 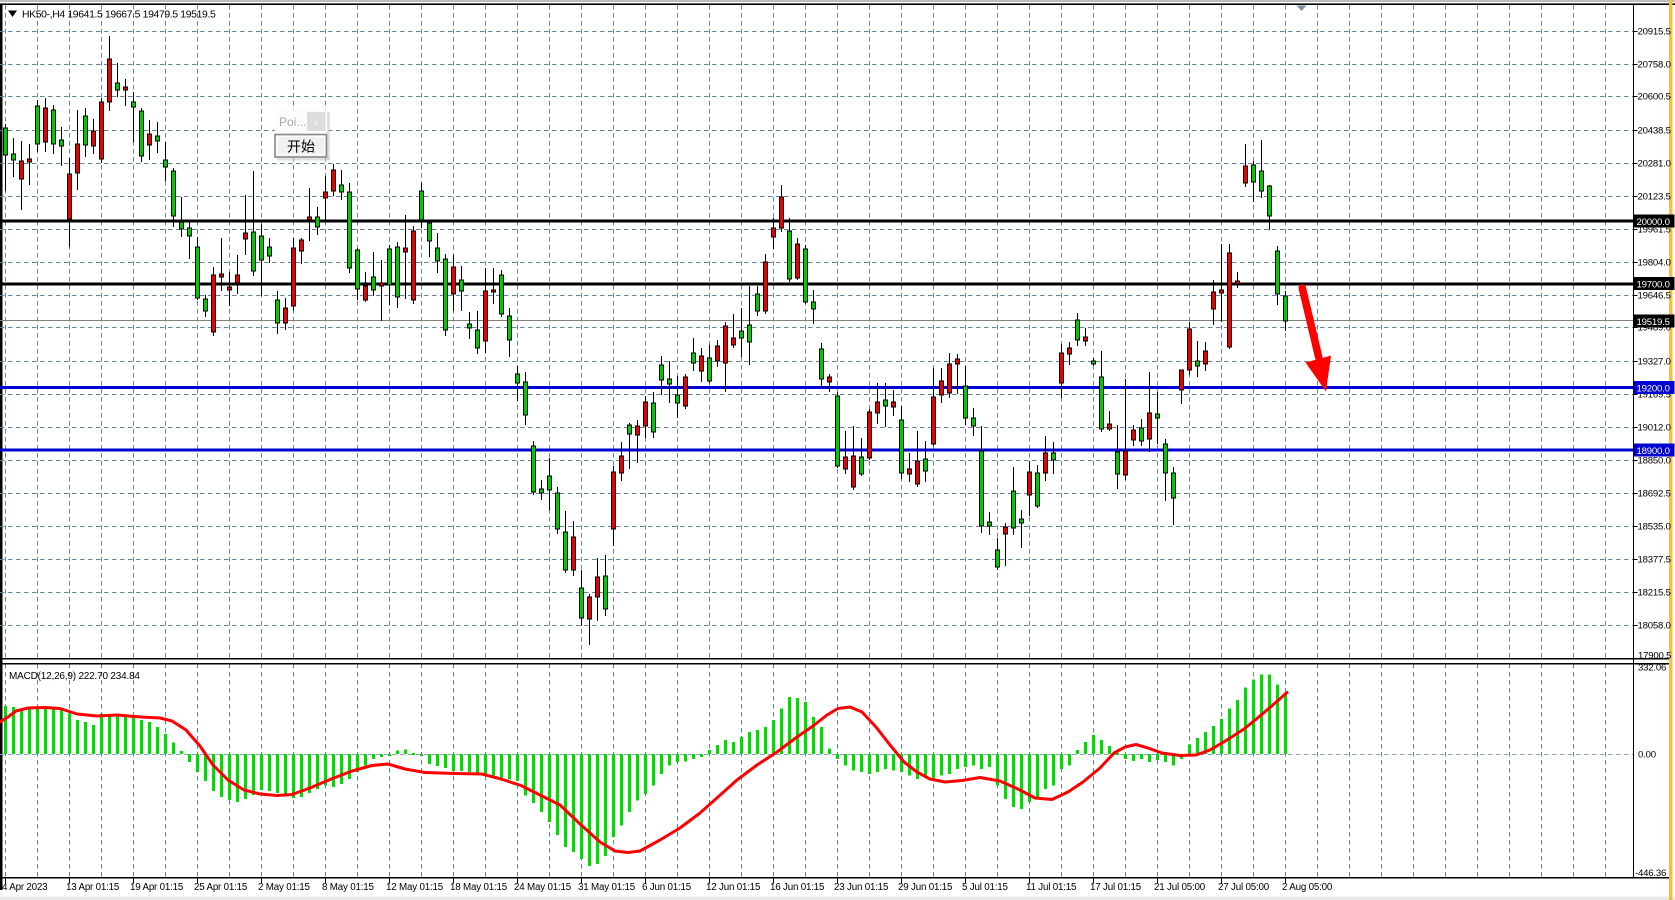 What do you see at coordinates (1654, 197) in the screenshot?
I see `svg-text: 20123.5` at bounding box center [1654, 197].